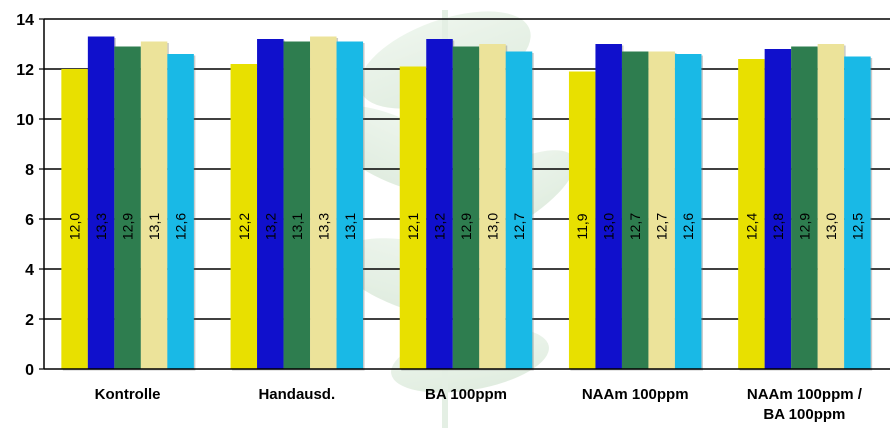  I want to click on x-tick-label: NAAm 100ppm, so click(635, 394).